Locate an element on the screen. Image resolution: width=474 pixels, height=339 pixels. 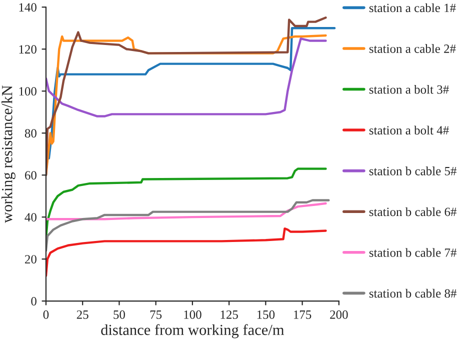
x-tick-label: 150 is located at coordinates (266, 314).